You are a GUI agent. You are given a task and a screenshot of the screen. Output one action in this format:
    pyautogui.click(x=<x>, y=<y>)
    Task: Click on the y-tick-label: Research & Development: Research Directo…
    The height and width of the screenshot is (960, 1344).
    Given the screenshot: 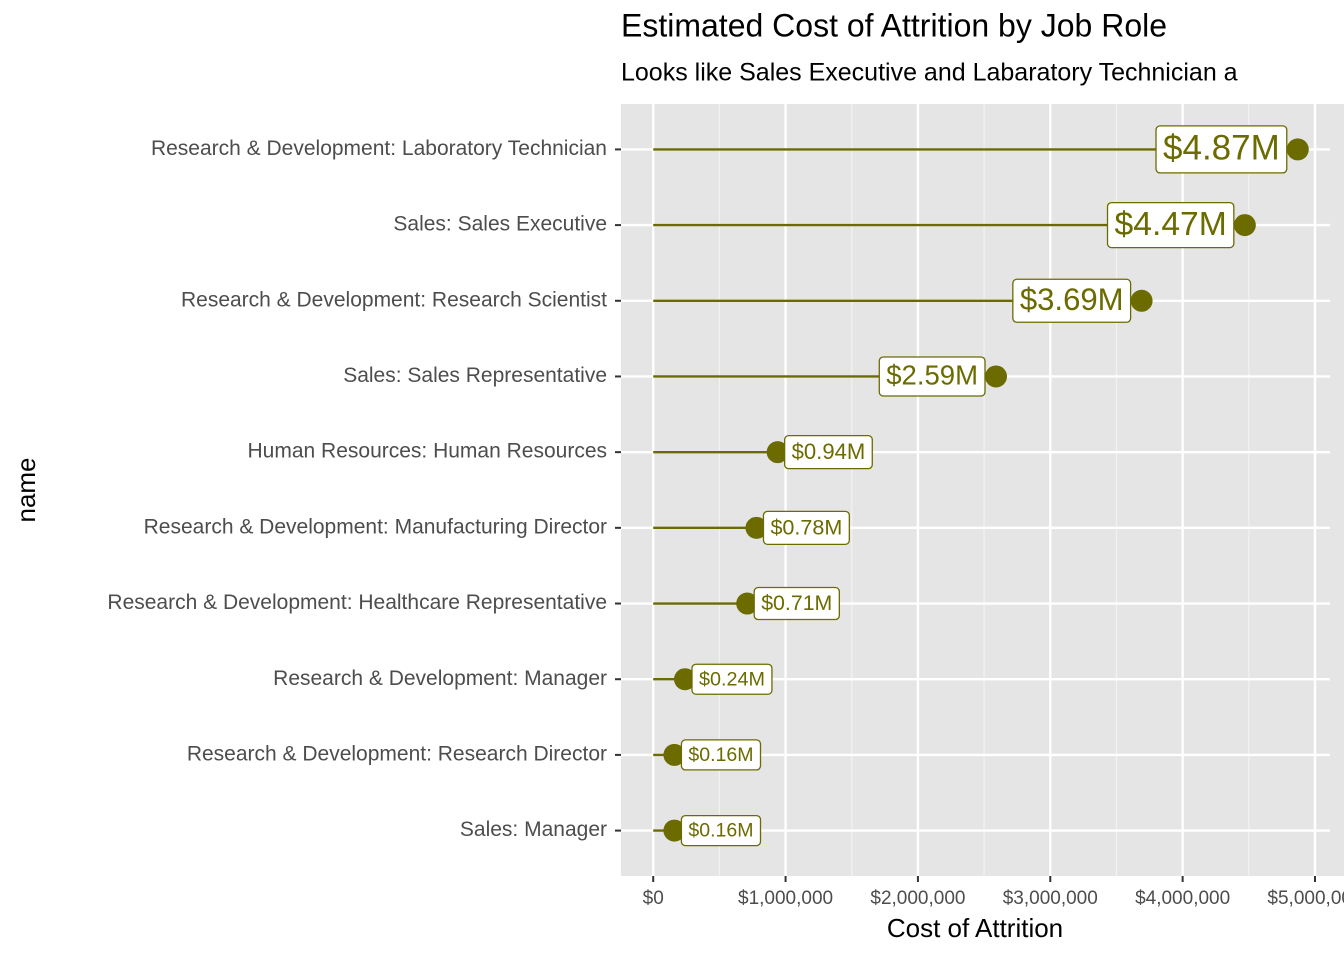 What is the action you would take?
    pyautogui.click(x=397, y=753)
    